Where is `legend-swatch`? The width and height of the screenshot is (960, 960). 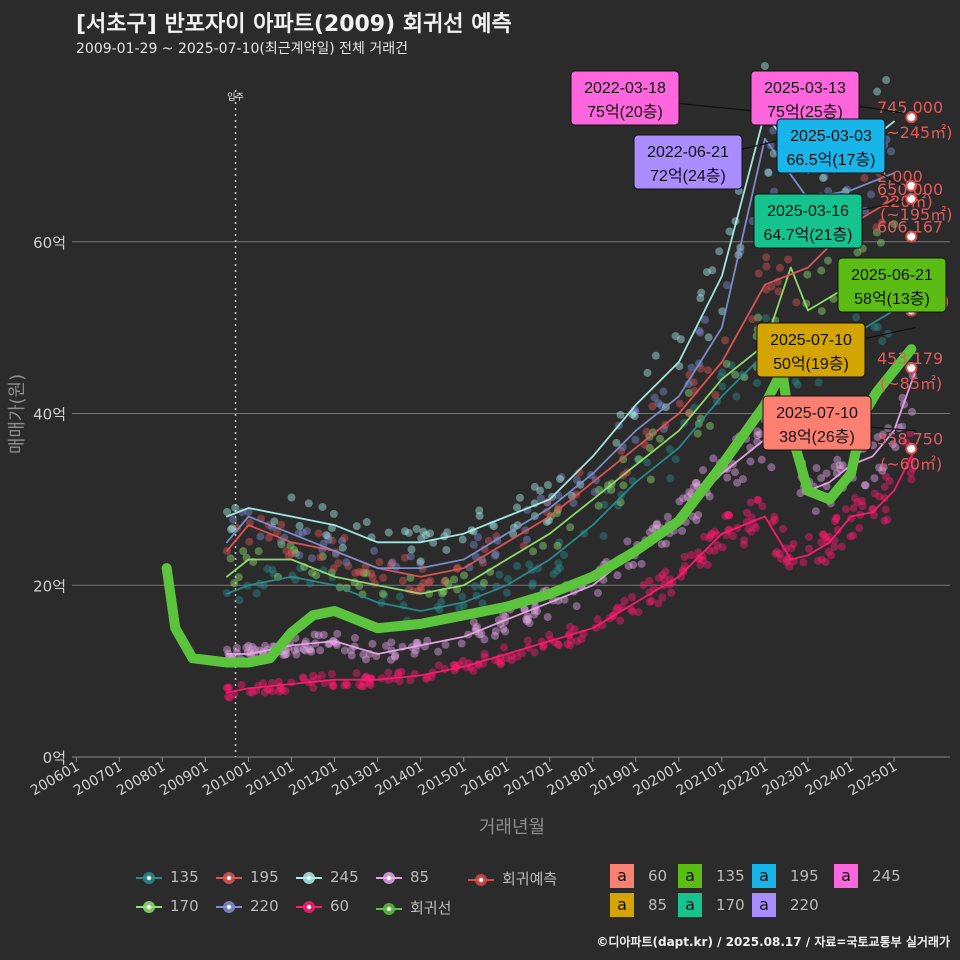 legend-swatch is located at coordinates (149, 906).